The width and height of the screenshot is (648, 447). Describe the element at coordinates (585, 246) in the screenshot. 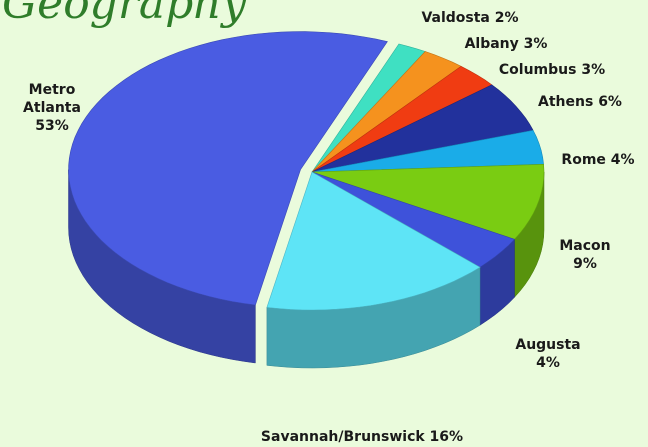

I see `category-name: Macon` at that location.